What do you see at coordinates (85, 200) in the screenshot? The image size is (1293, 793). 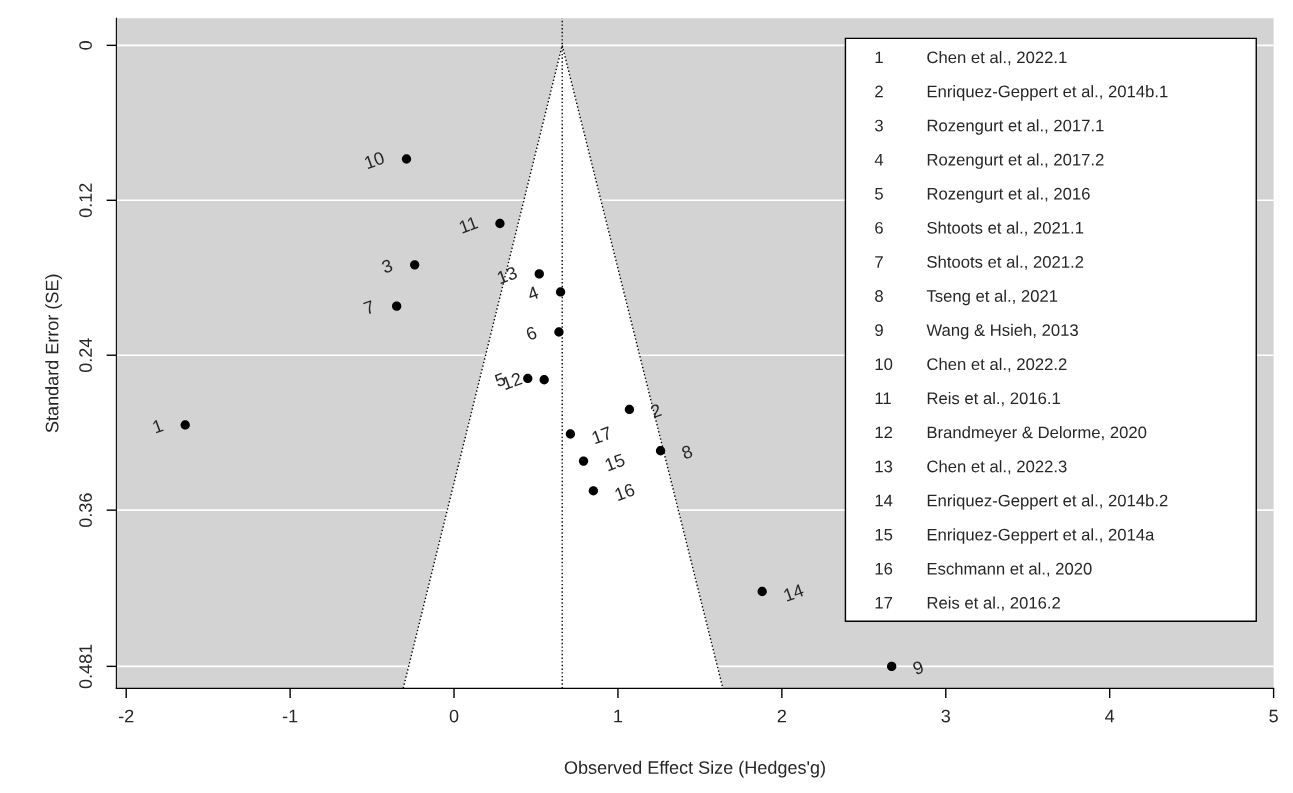 I see `y-tick-label: 0.12` at bounding box center [85, 200].